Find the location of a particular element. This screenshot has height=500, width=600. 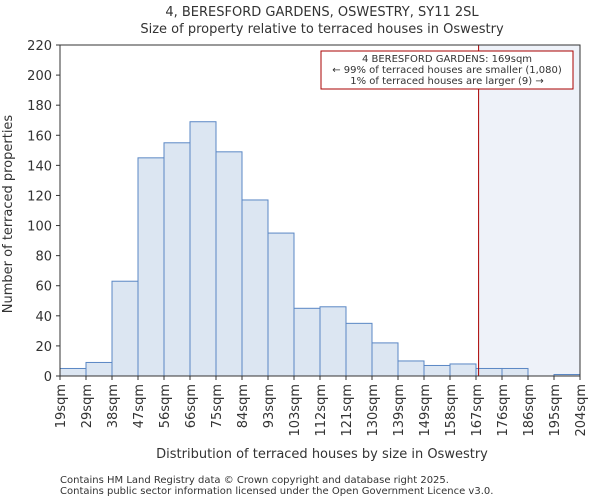

x-tick-label: 149sqm is located at coordinates (425, 410).